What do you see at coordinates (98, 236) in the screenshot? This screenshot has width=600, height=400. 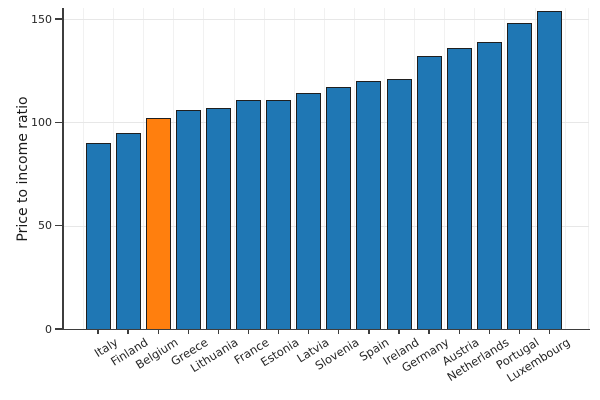 I see `bar-italy` at bounding box center [98, 236].